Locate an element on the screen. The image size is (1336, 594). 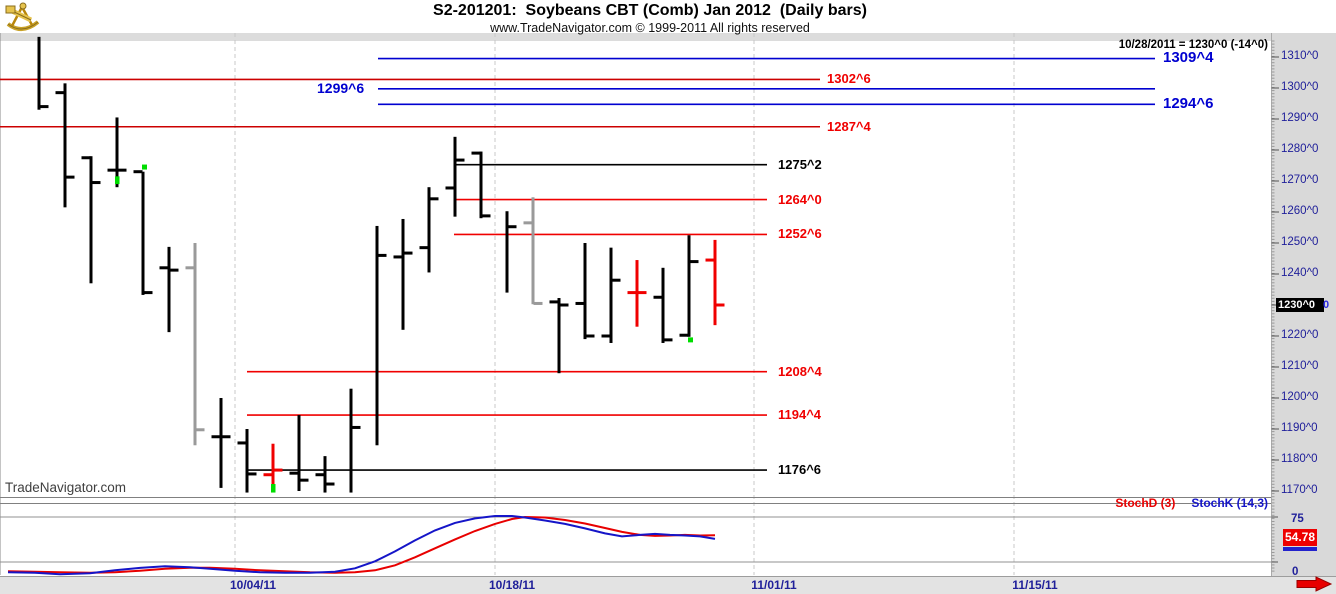
stochd-legend-label: StochD (3) is located at coordinates (1145, 503).